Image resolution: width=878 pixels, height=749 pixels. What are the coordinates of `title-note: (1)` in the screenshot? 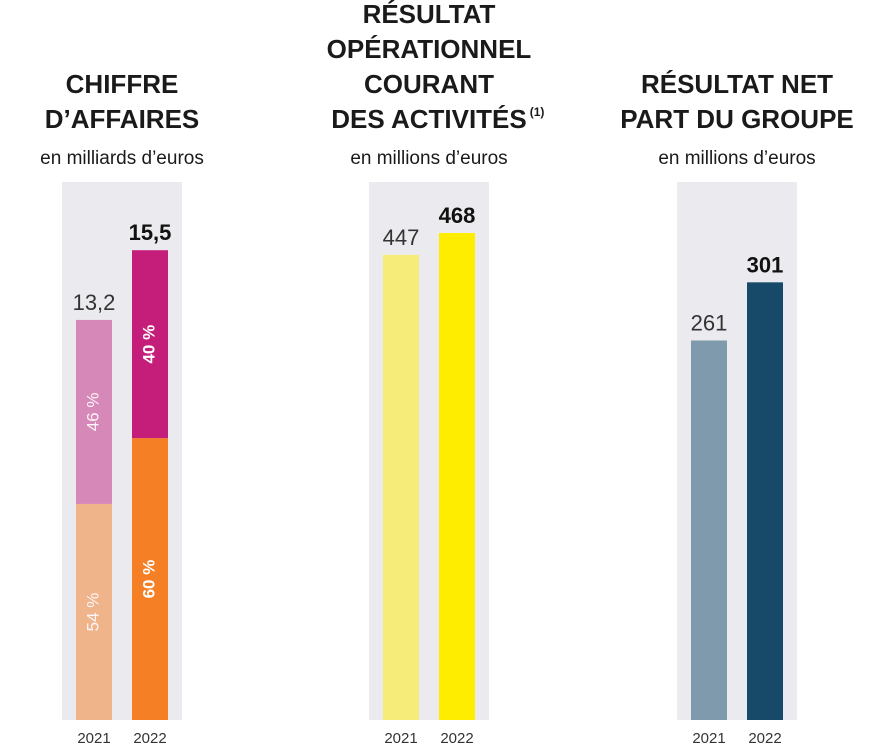 It's located at (537, 112).